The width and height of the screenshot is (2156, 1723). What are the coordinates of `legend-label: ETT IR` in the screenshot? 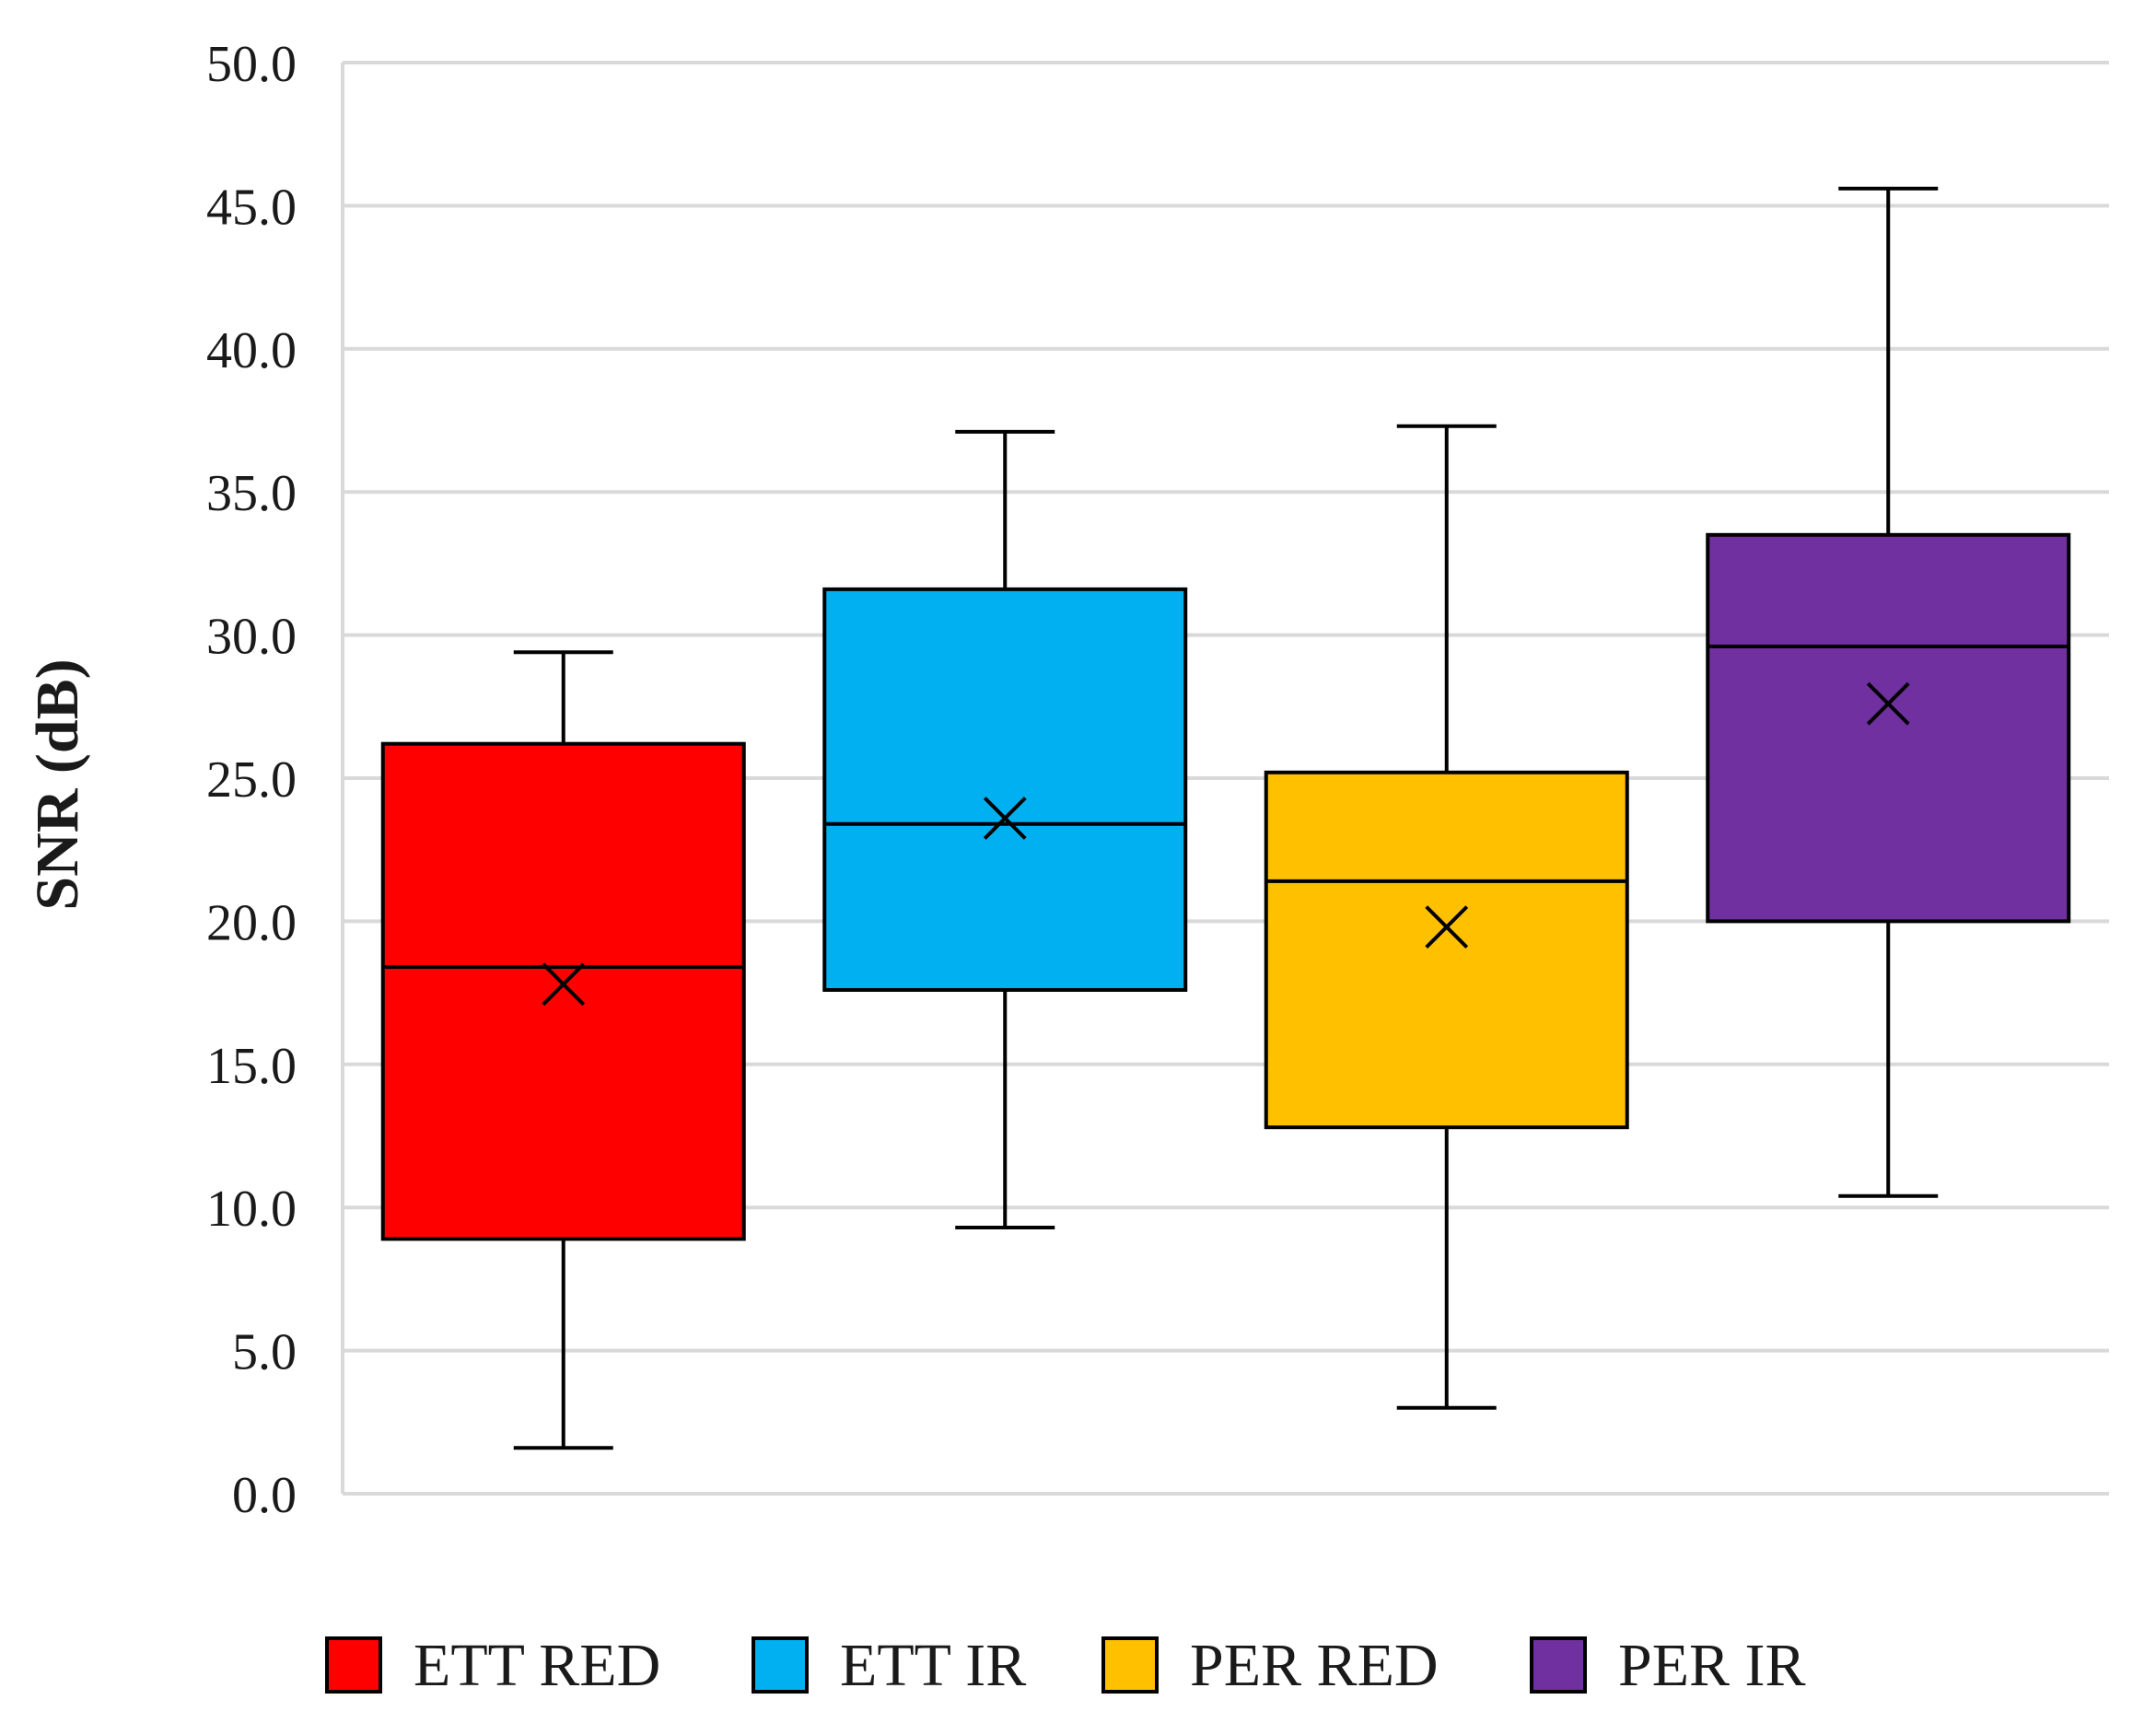 It's located at (933, 1665).